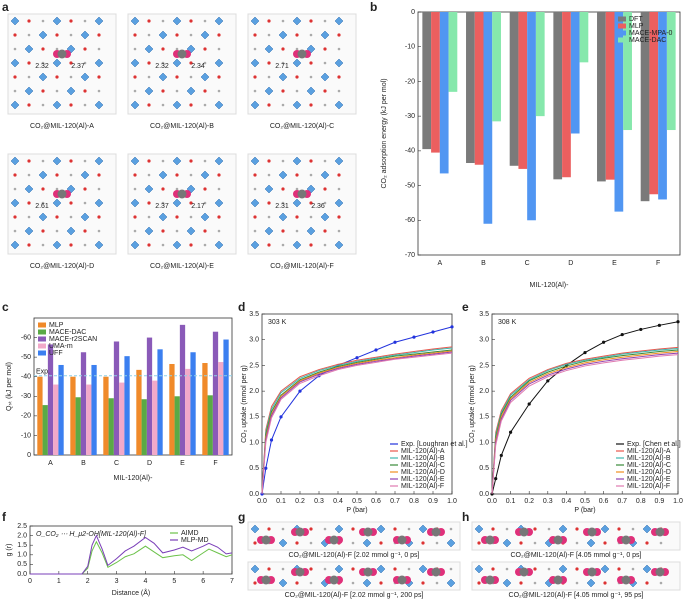 This screenshot has width=685, height=600. Describe the element at coordinates (567, 501) in the screenshot. I see `x-tick-label: 0.4` at that location.